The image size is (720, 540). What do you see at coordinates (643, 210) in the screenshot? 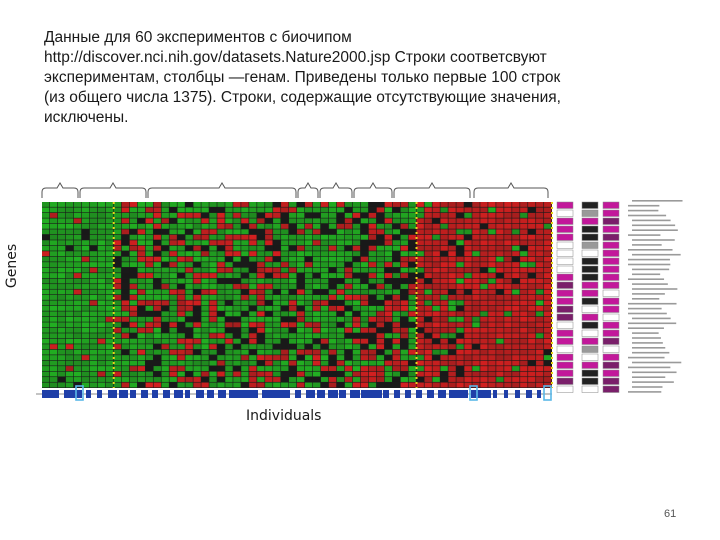
I see `gene-name-line` at bounding box center [643, 210].